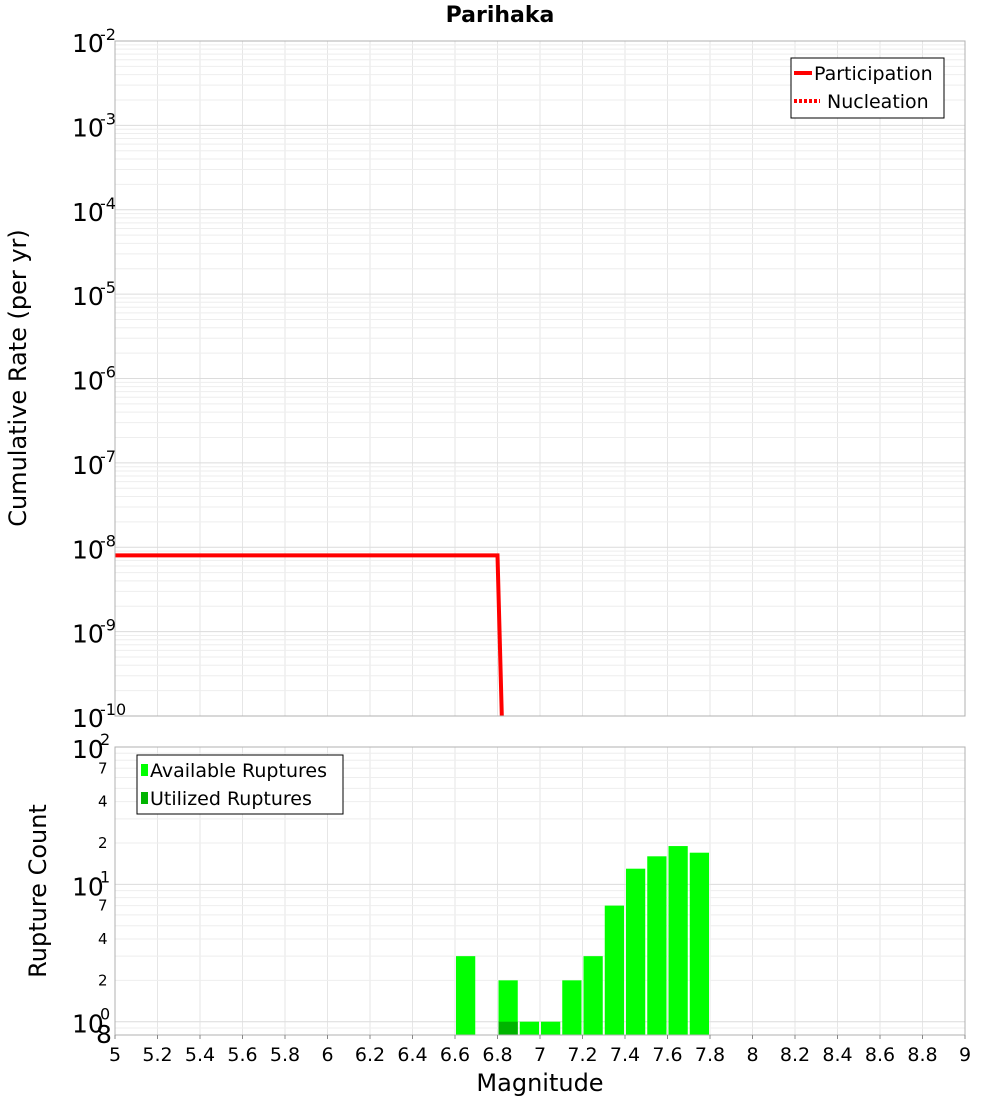  What do you see at coordinates (144, 798) in the screenshot?
I see `utilized-ruptures-legend-swatch` at bounding box center [144, 798].